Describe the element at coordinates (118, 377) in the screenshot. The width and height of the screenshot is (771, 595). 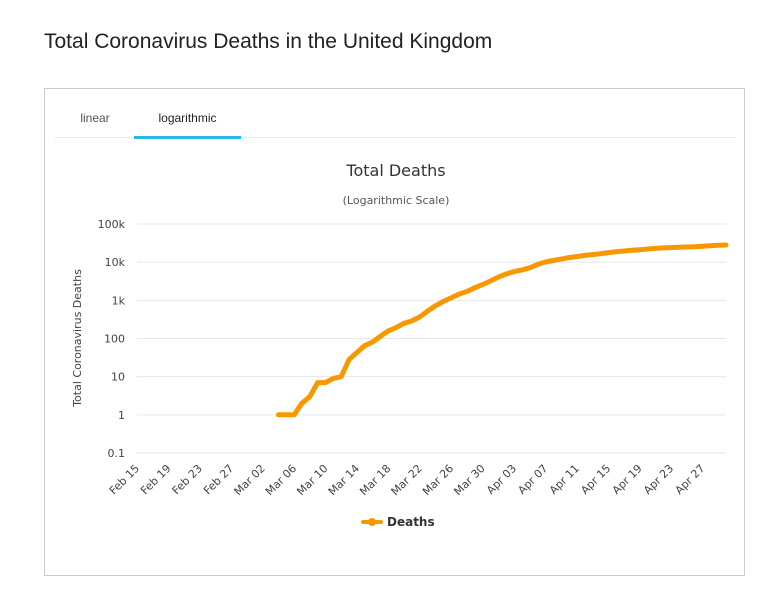
I see `y-tick-label: 10` at that location.